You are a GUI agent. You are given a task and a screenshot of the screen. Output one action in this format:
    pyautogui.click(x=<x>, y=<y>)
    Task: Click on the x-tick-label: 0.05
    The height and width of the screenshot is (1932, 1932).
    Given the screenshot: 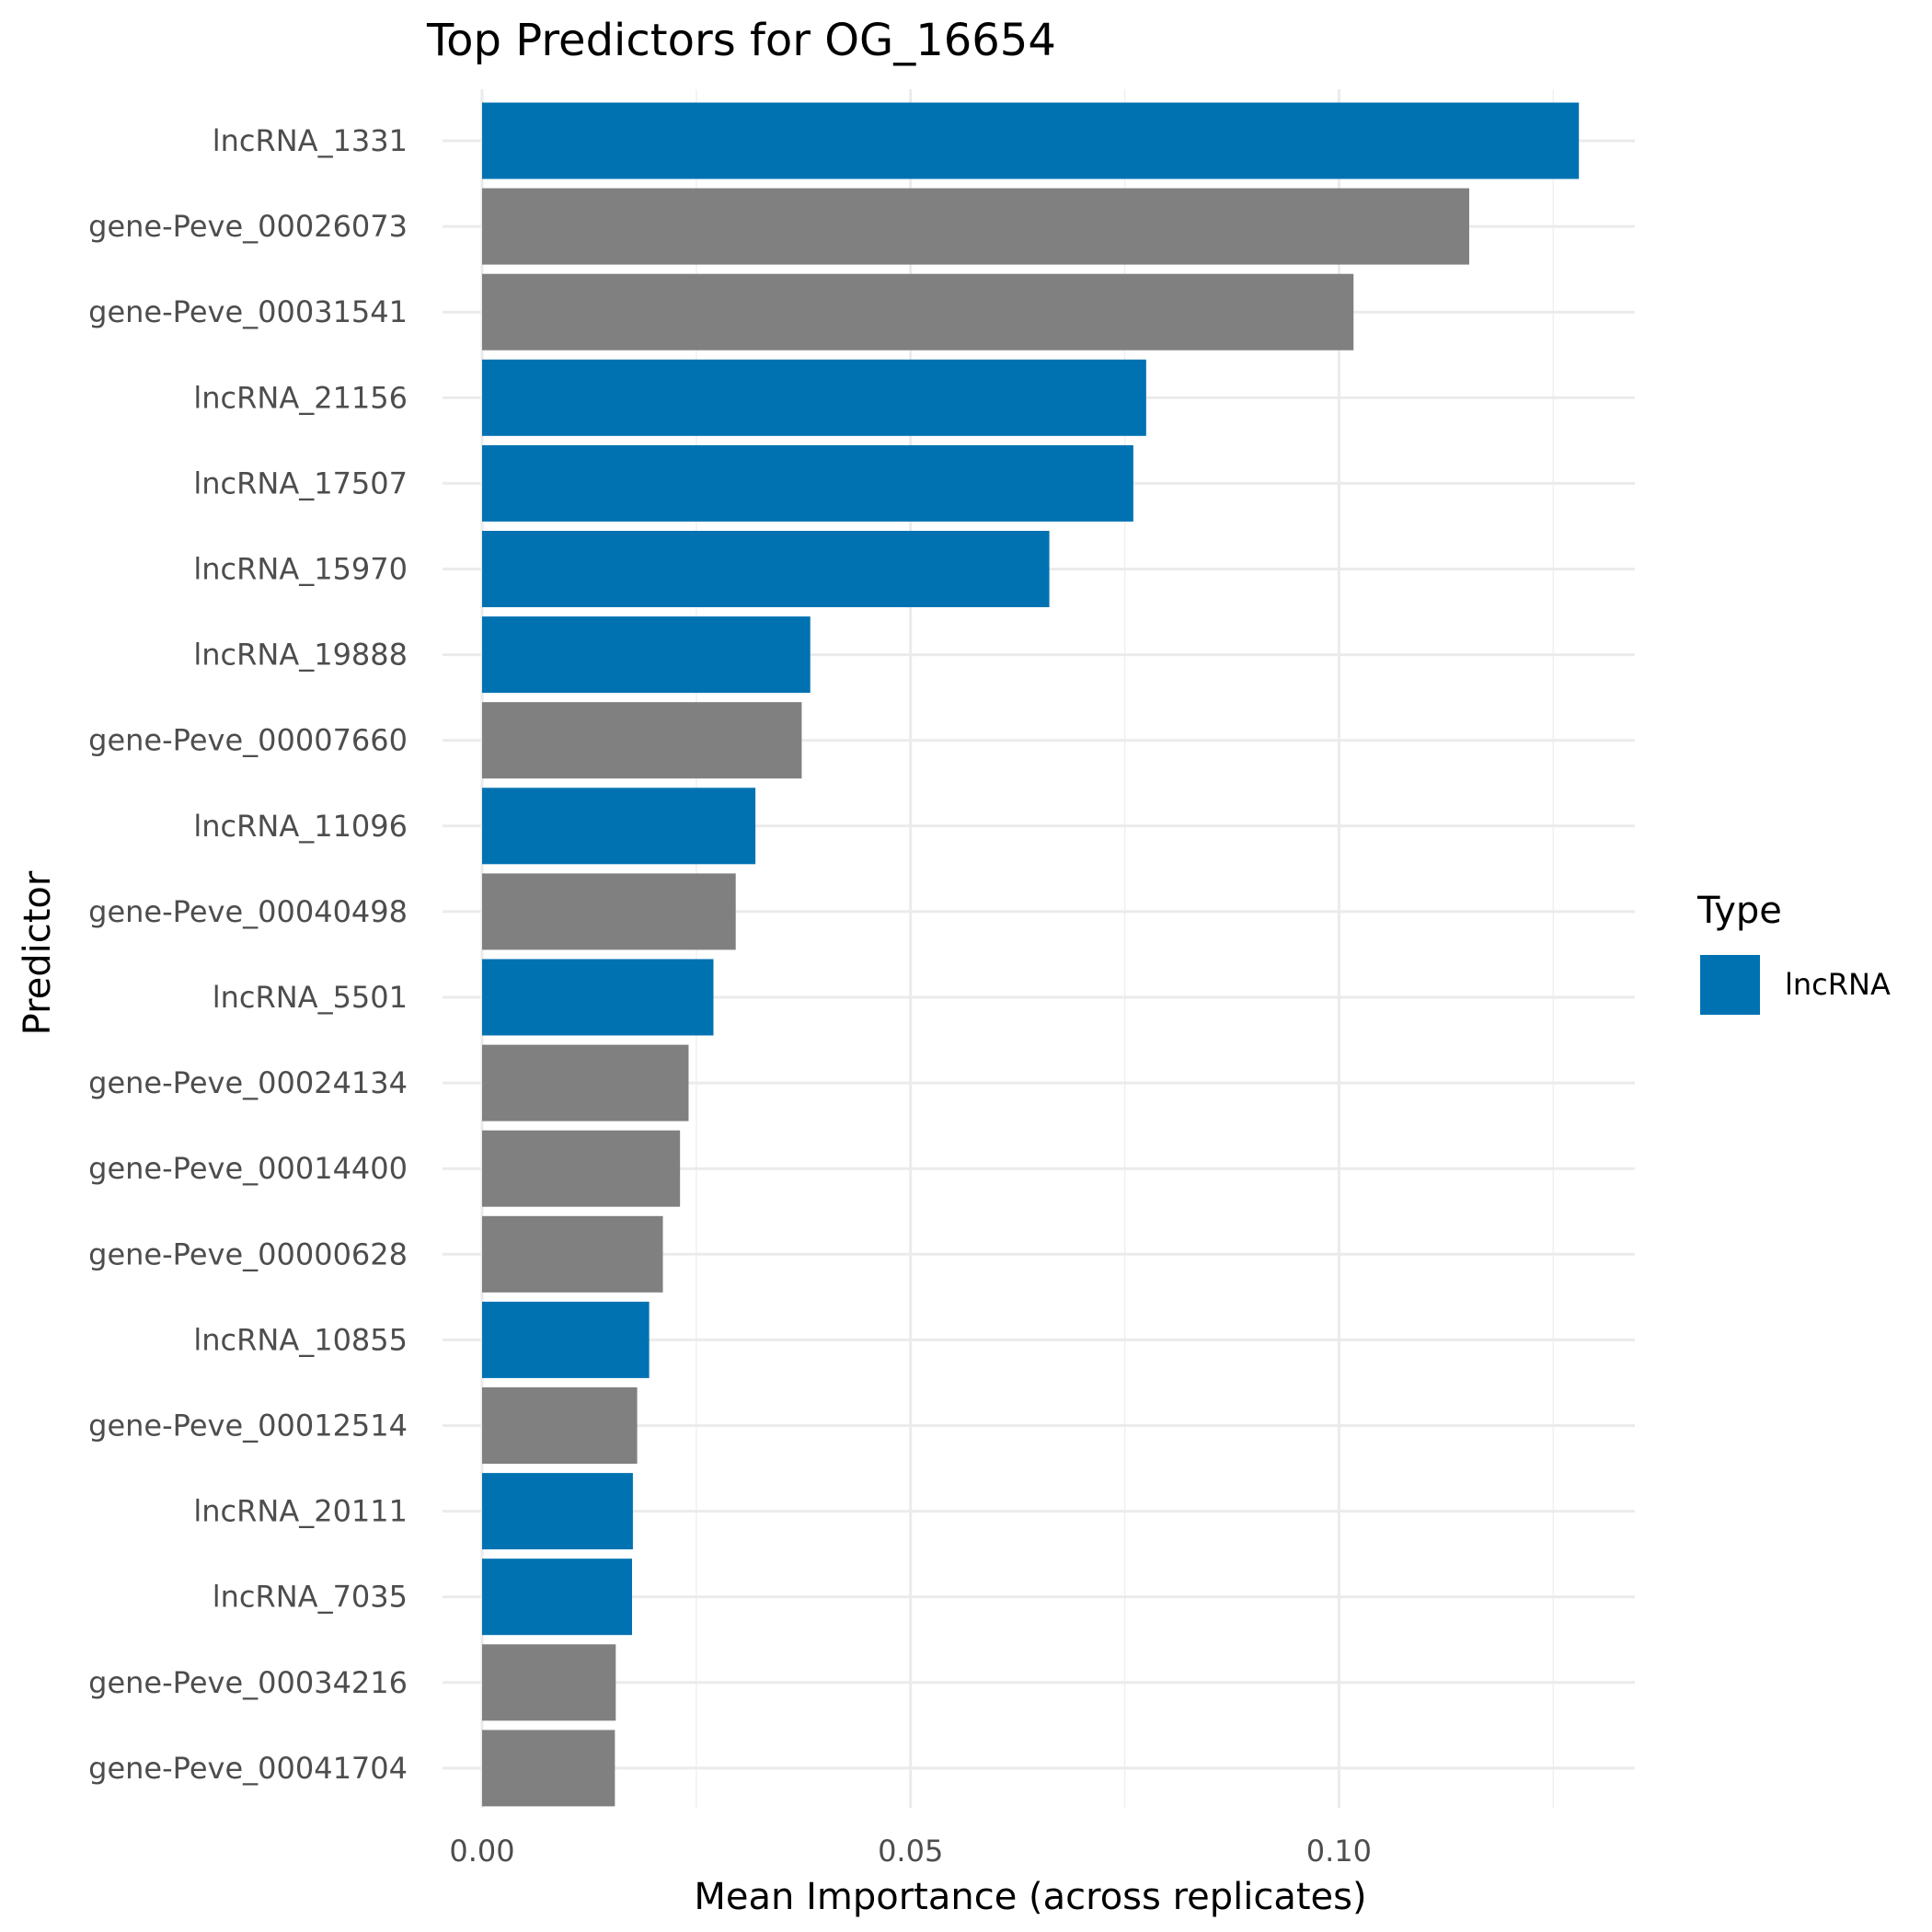 What is the action you would take?
    pyautogui.click(x=910, y=1851)
    